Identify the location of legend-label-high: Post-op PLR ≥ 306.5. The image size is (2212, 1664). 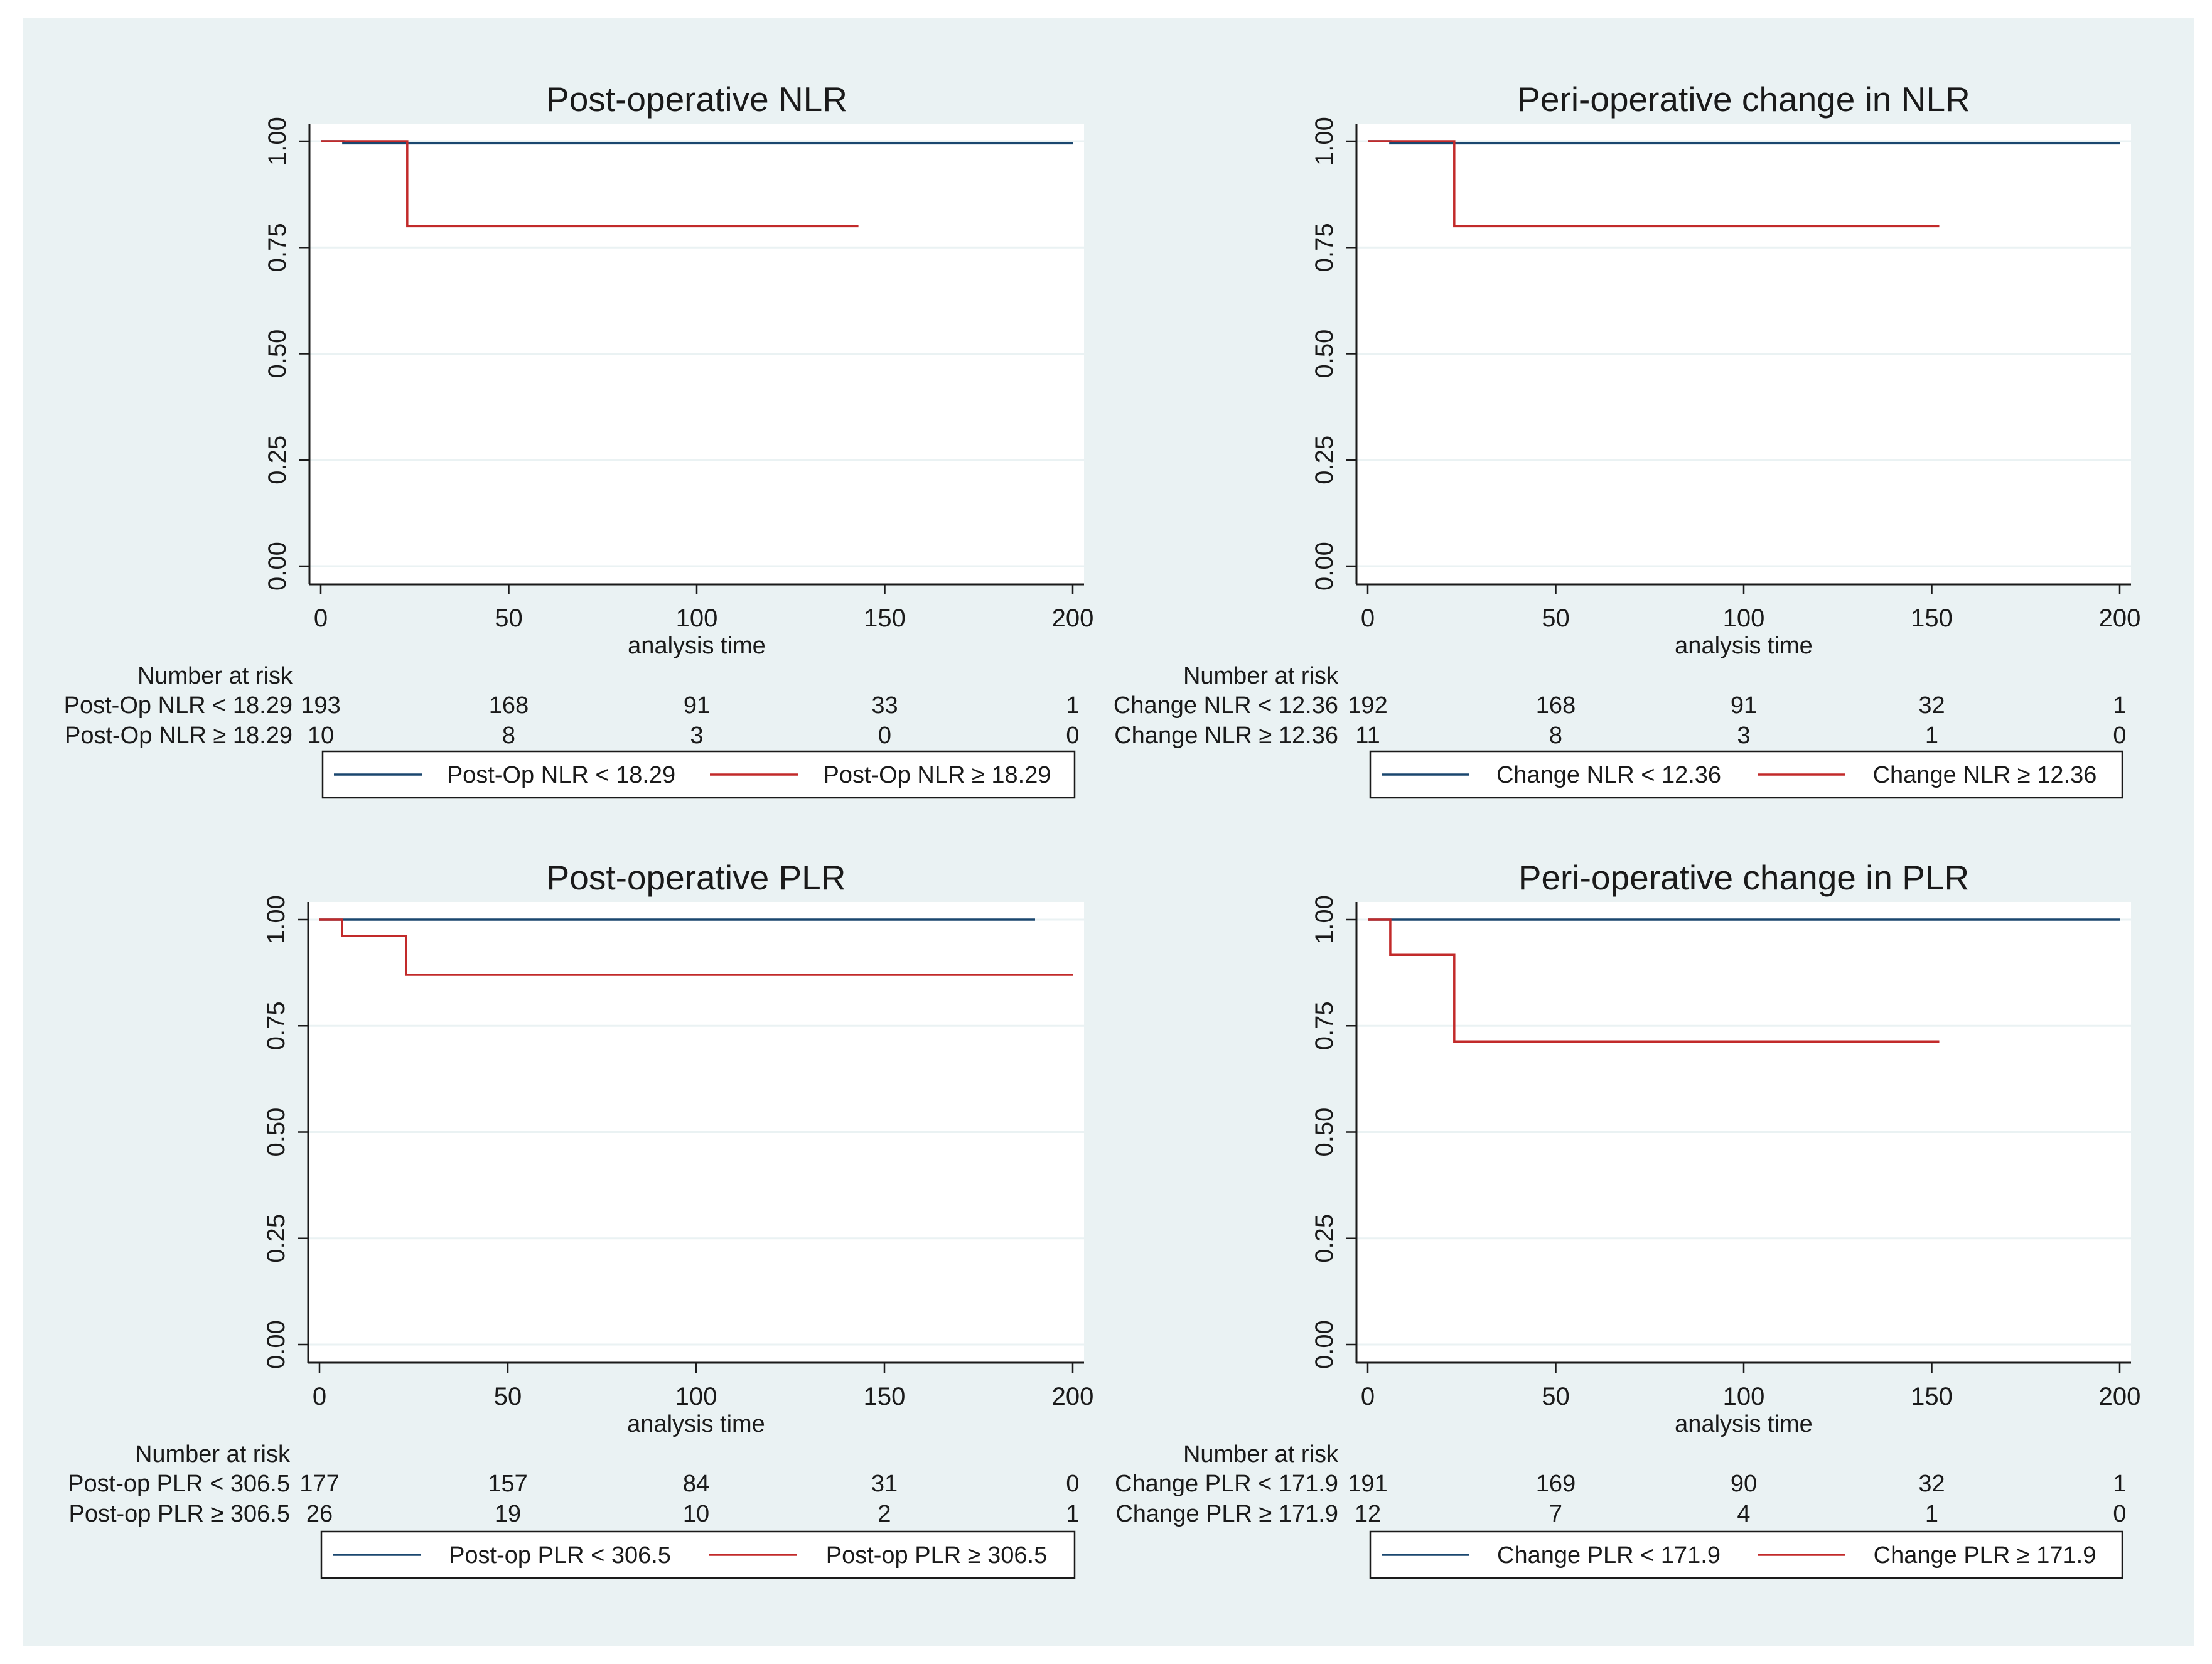
(937, 1556).